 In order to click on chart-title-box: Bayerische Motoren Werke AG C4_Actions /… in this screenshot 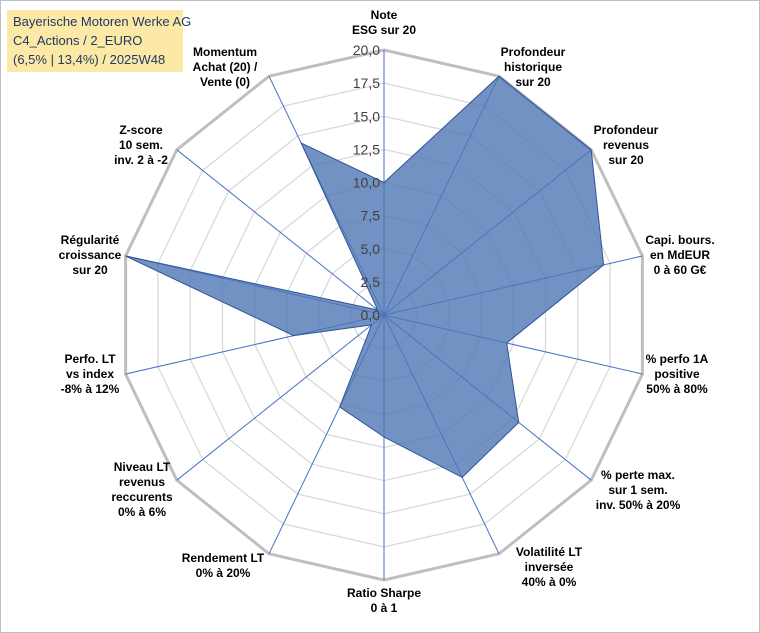, I will do `click(99, 41)`.